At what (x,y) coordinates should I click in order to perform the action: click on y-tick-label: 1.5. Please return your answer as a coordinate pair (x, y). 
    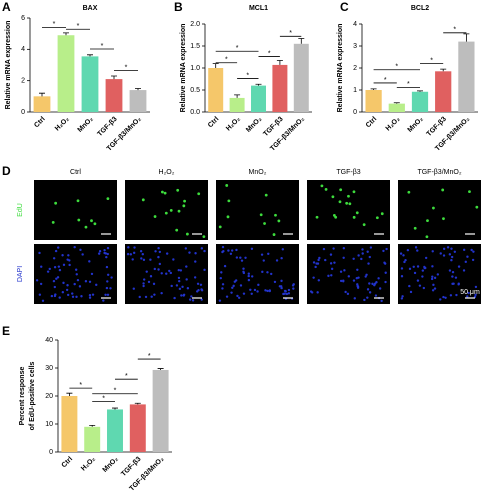
    Looking at the image, I should click on (195, 46).